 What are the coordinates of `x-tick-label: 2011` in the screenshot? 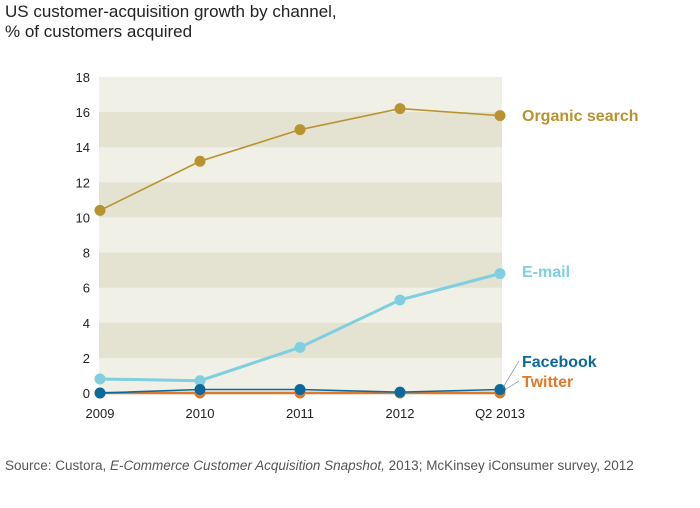 It's located at (300, 413).